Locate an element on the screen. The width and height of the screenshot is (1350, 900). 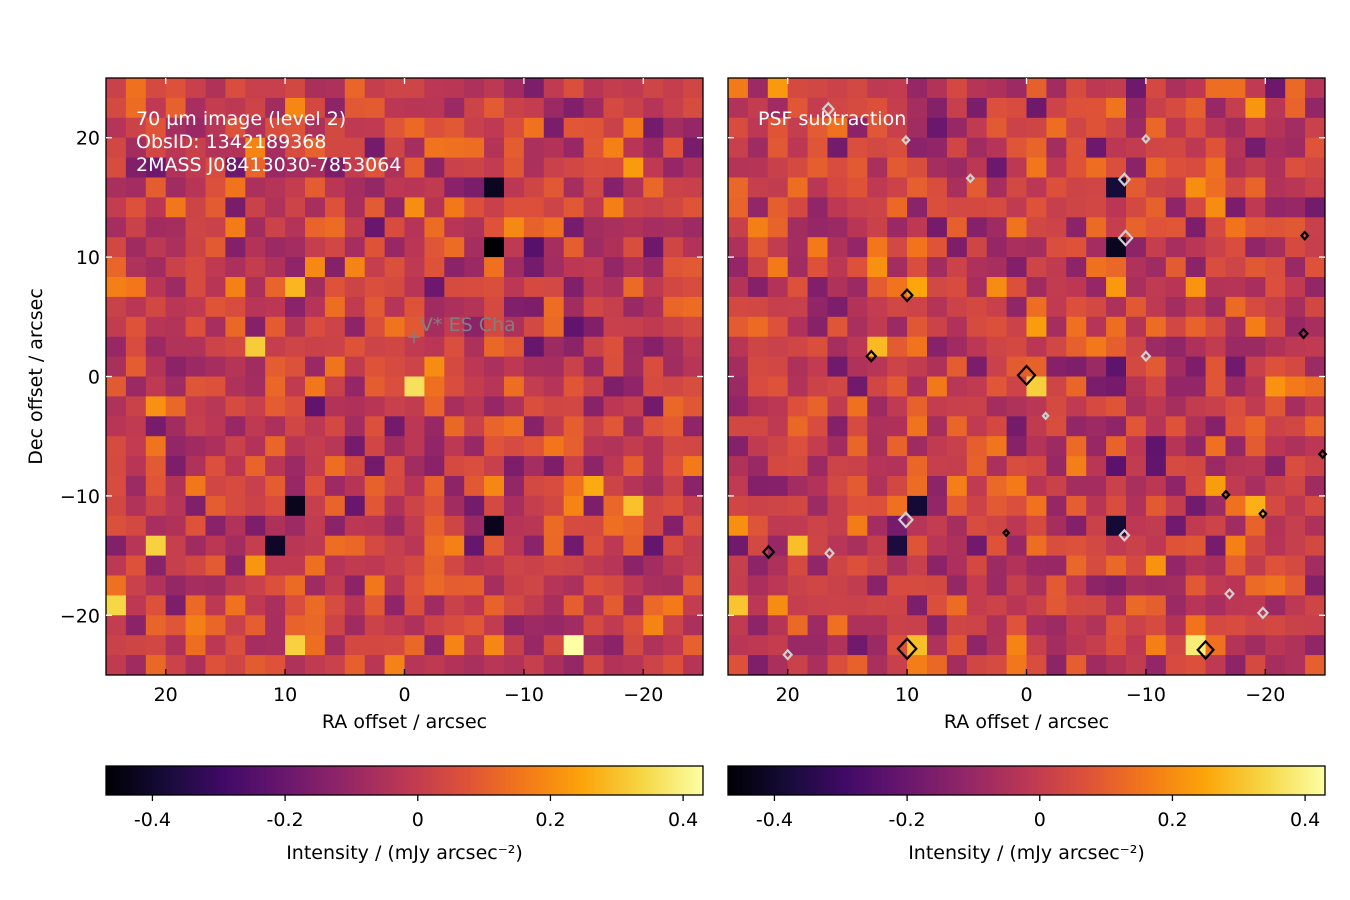
left-y-axis-label: Dec offset / arcsec is located at coordinates (36, 376).